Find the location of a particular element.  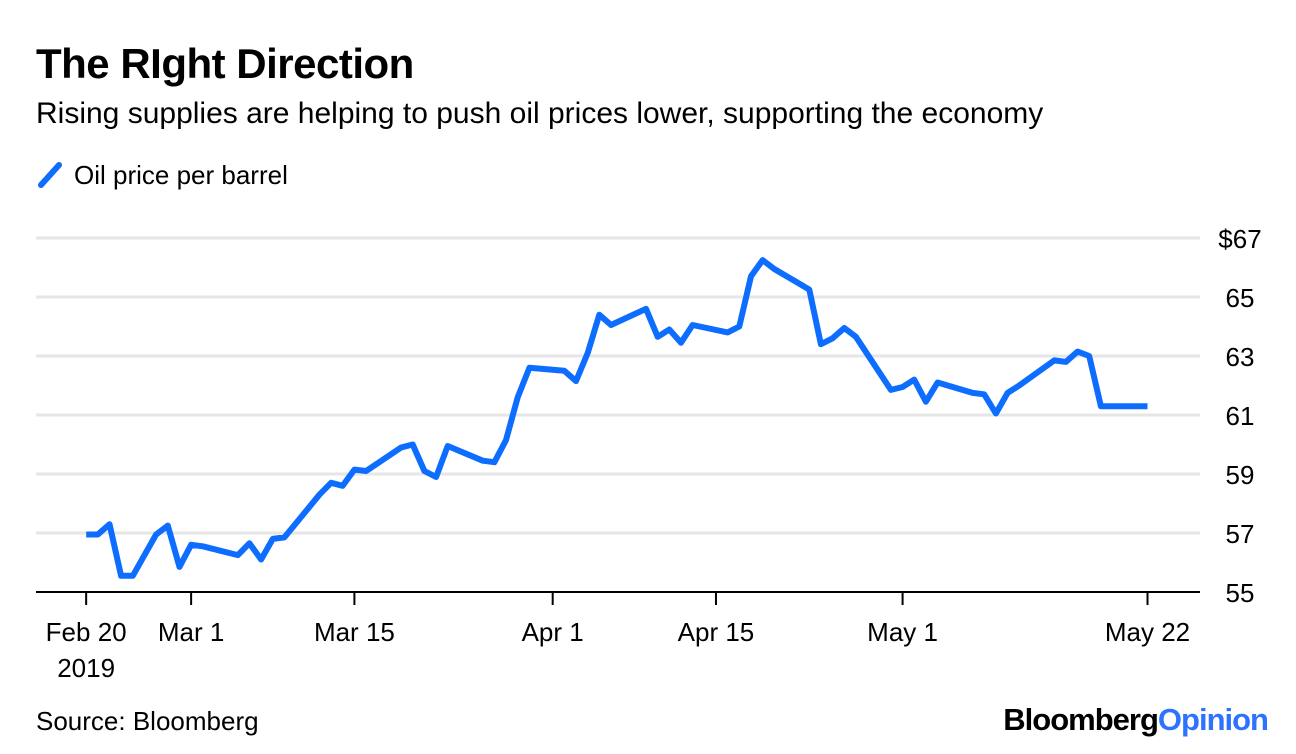

brand-name: Bloomberg is located at coordinates (1081, 719).